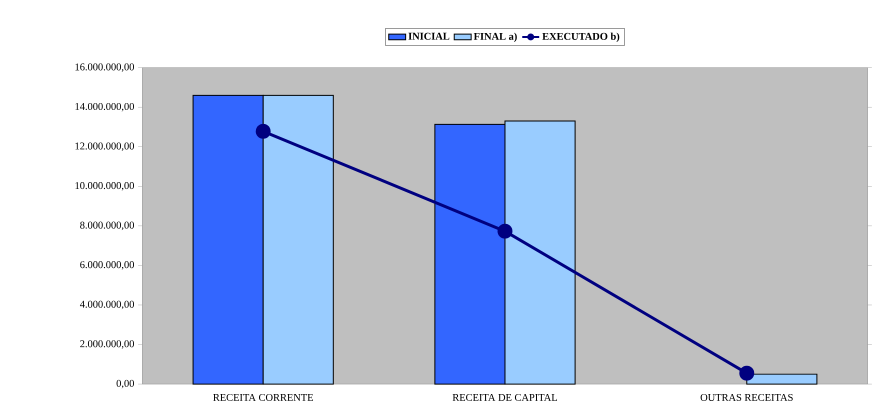 The image size is (872, 415). I want to click on x-tick-label: OUTRAS RECEITAS, so click(746, 397).